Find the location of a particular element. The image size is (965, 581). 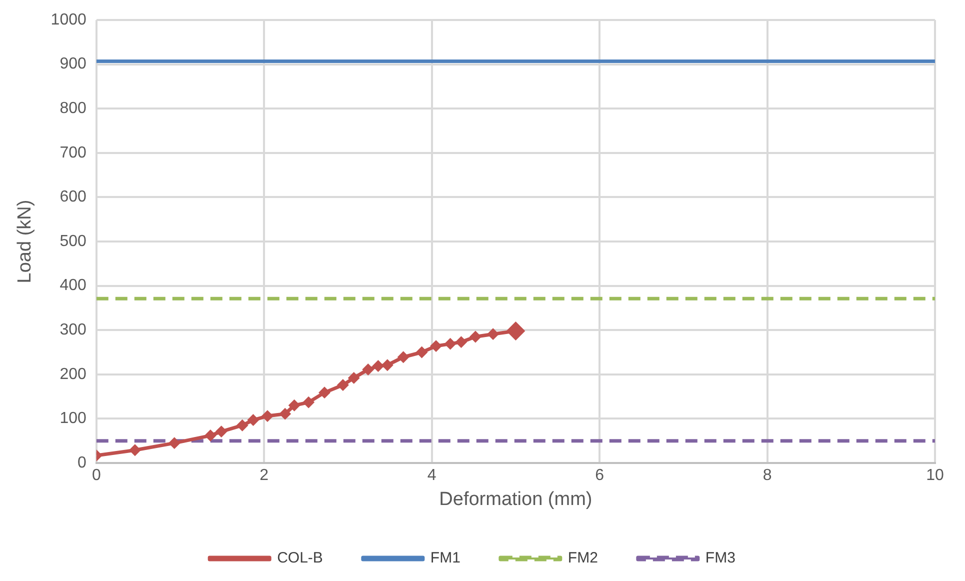

y-tick-label: 800 is located at coordinates (73, 109).